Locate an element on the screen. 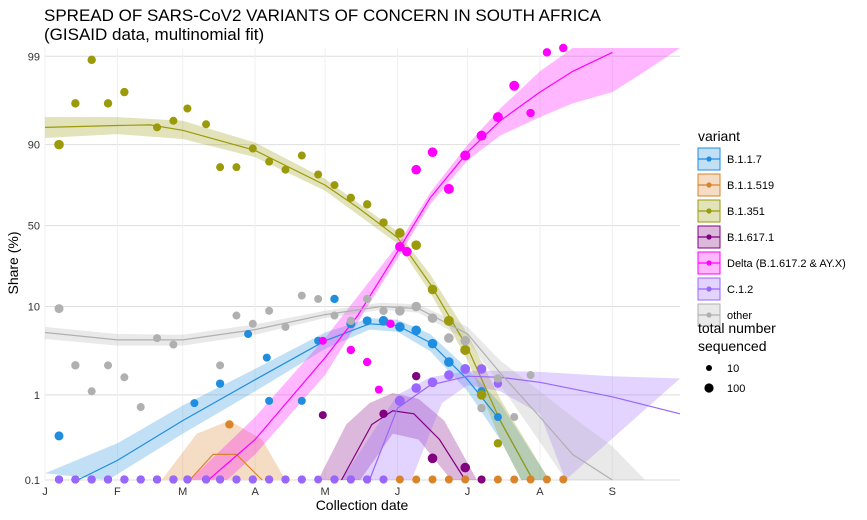 This screenshot has height=520, width=867. y-tick-label: 50 is located at coordinates (34, 227).